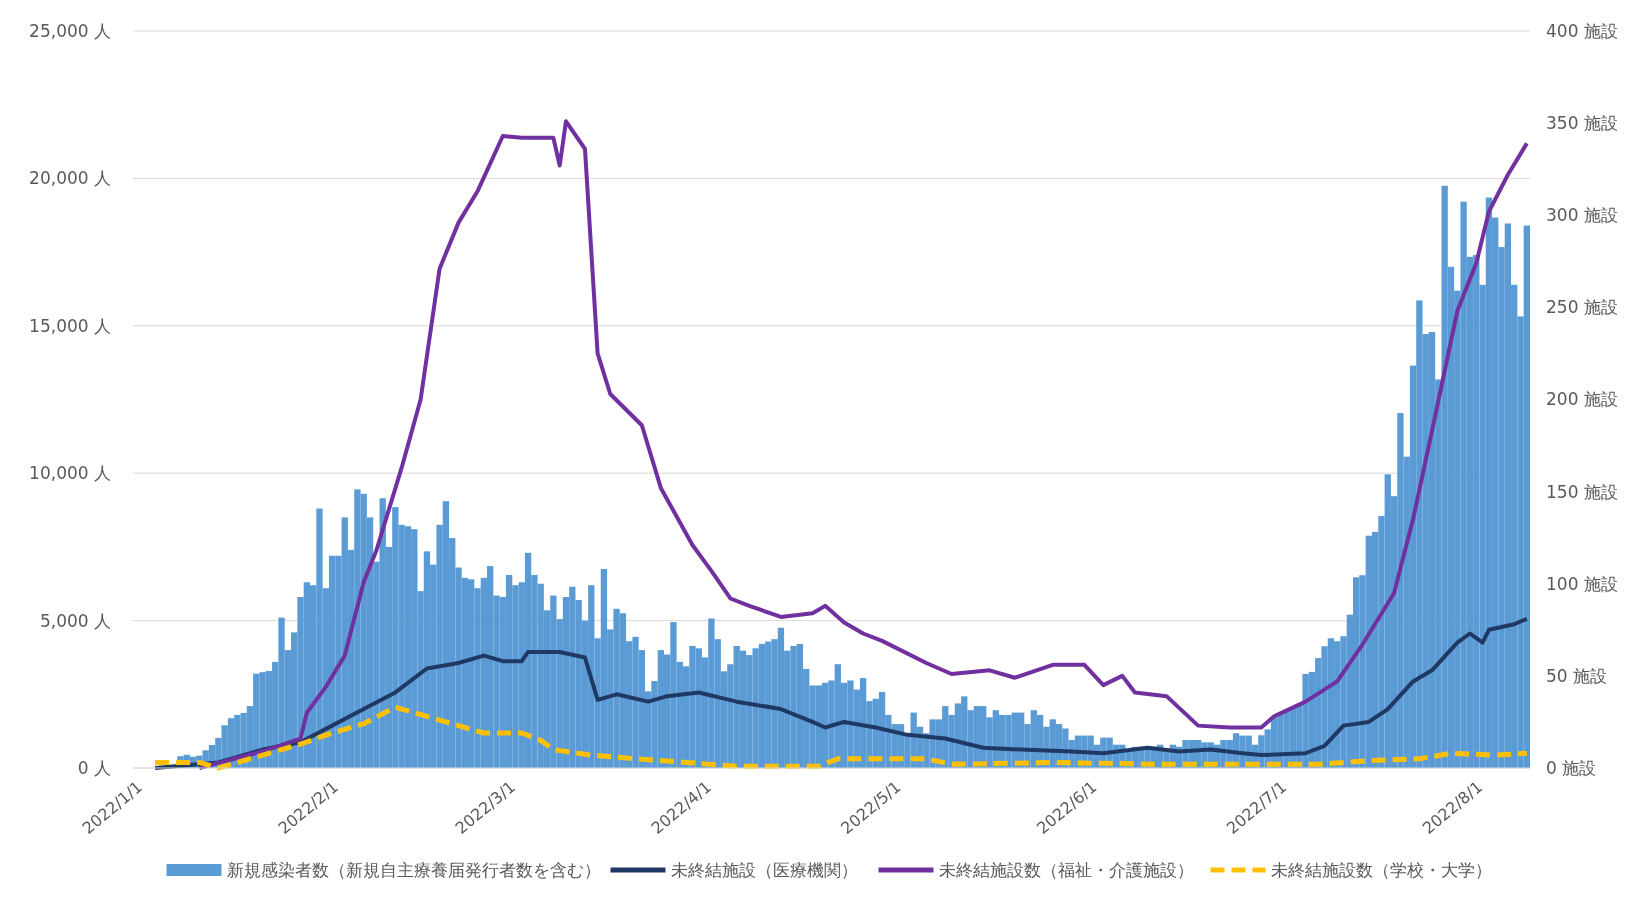  What do you see at coordinates (1582, 30) in the screenshot?
I see `y2-tick-label: 400 施設` at bounding box center [1582, 30].